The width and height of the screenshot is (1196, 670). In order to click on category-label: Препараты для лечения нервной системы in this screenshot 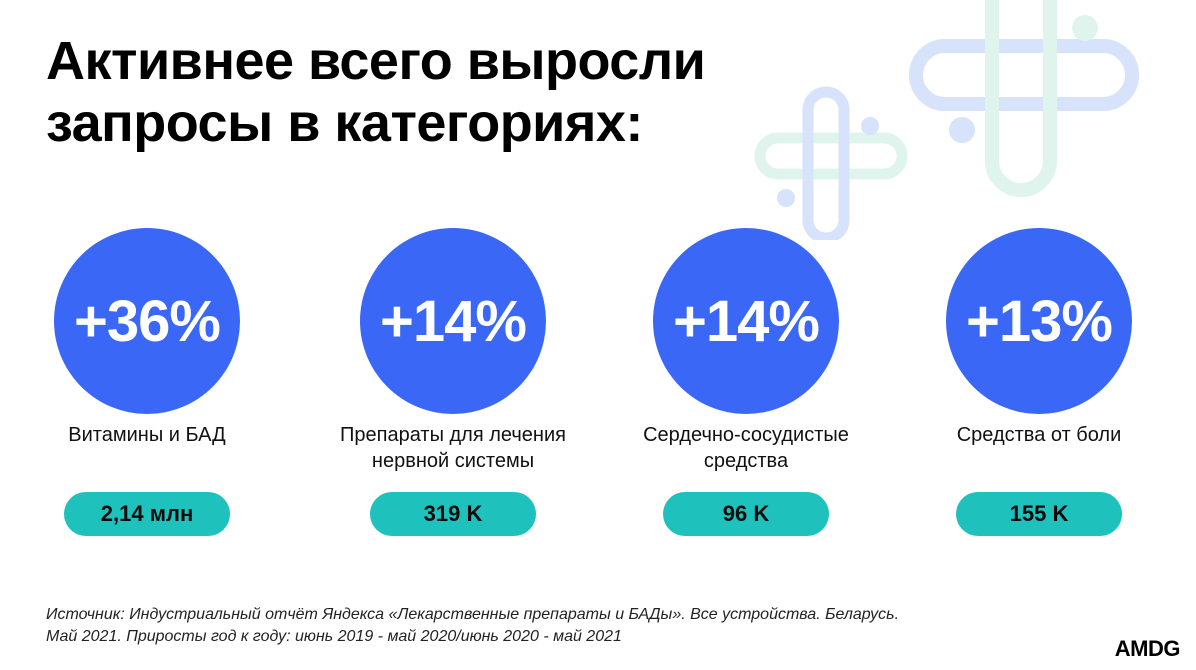, I will do `click(453, 448)`.